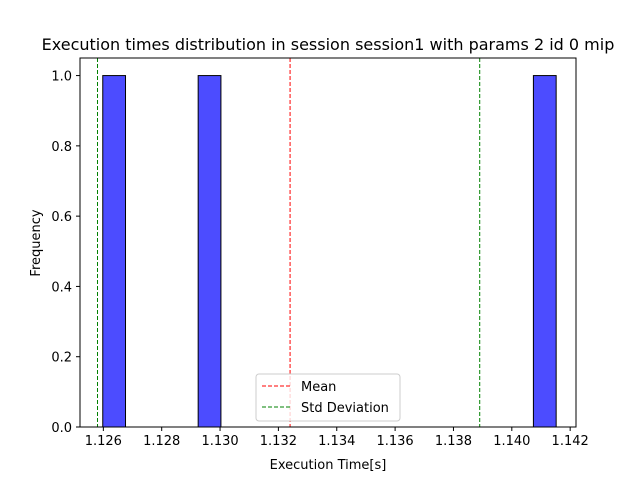 The height and width of the screenshot is (480, 640). Describe the element at coordinates (511, 441) in the screenshot. I see `x-tick-label: 1.140` at that location.